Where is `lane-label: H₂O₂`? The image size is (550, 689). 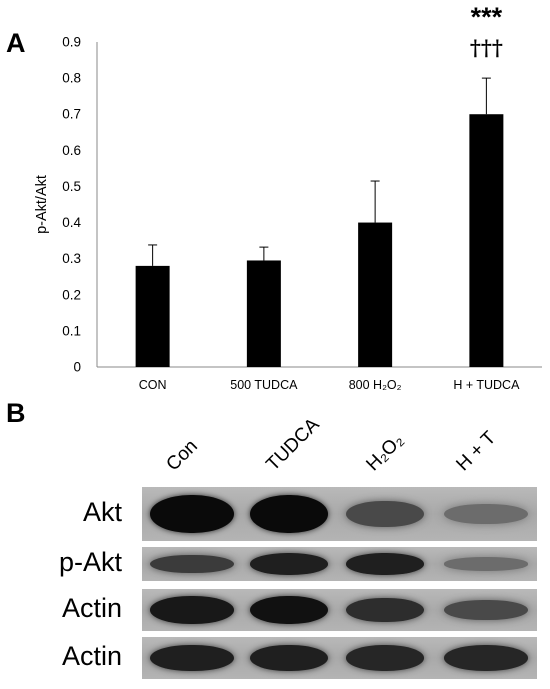 lane-label: H₂O₂ is located at coordinates (385, 452).